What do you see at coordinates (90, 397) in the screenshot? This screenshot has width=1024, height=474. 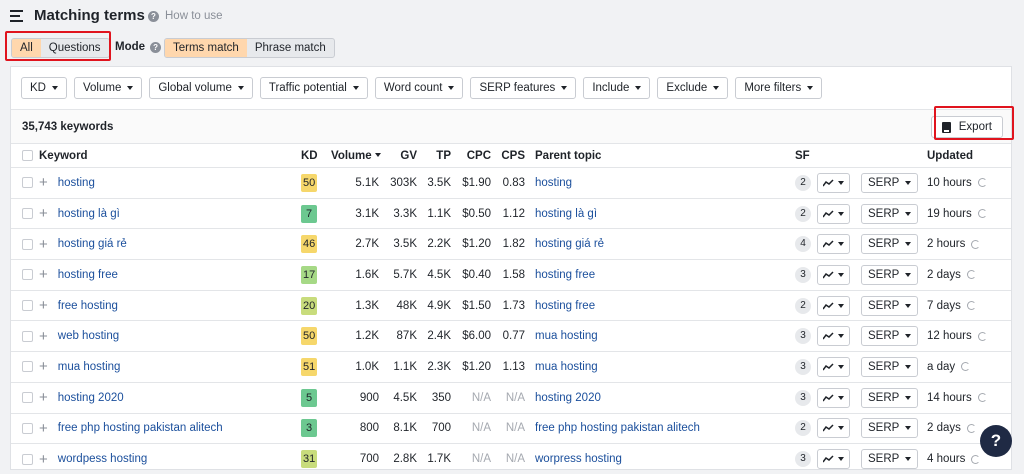 I see `keyword-link: hosting 2020` at bounding box center [90, 397].